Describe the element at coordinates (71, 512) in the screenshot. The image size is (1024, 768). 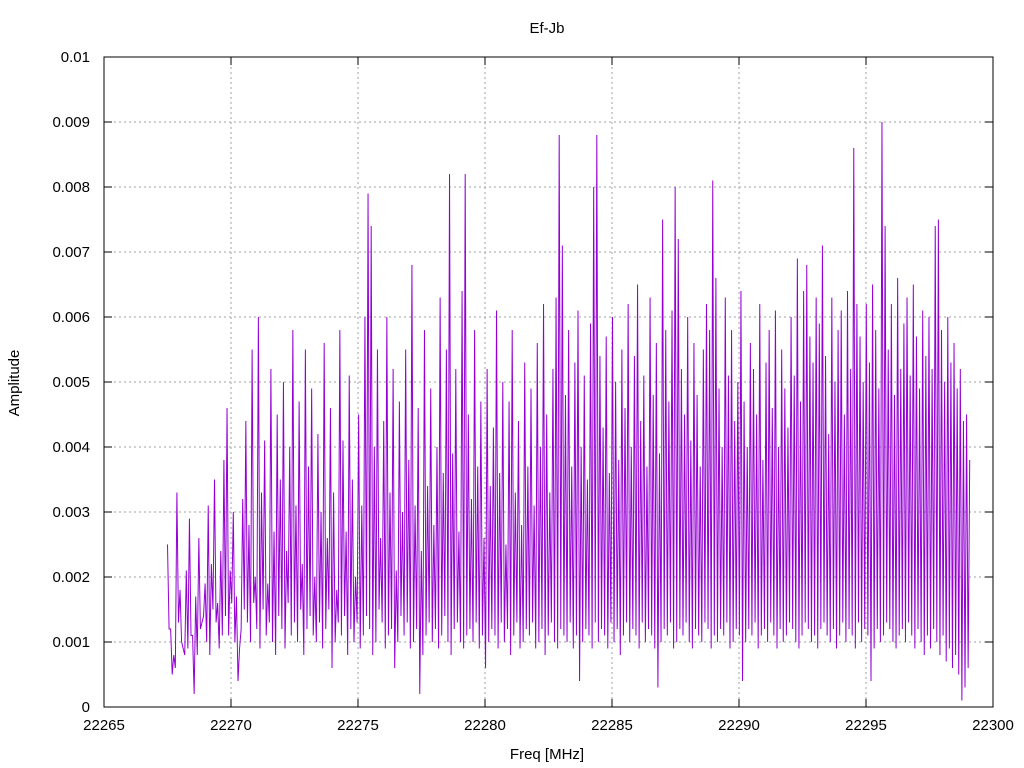
I see `y-tick-label: 0.003` at that location.